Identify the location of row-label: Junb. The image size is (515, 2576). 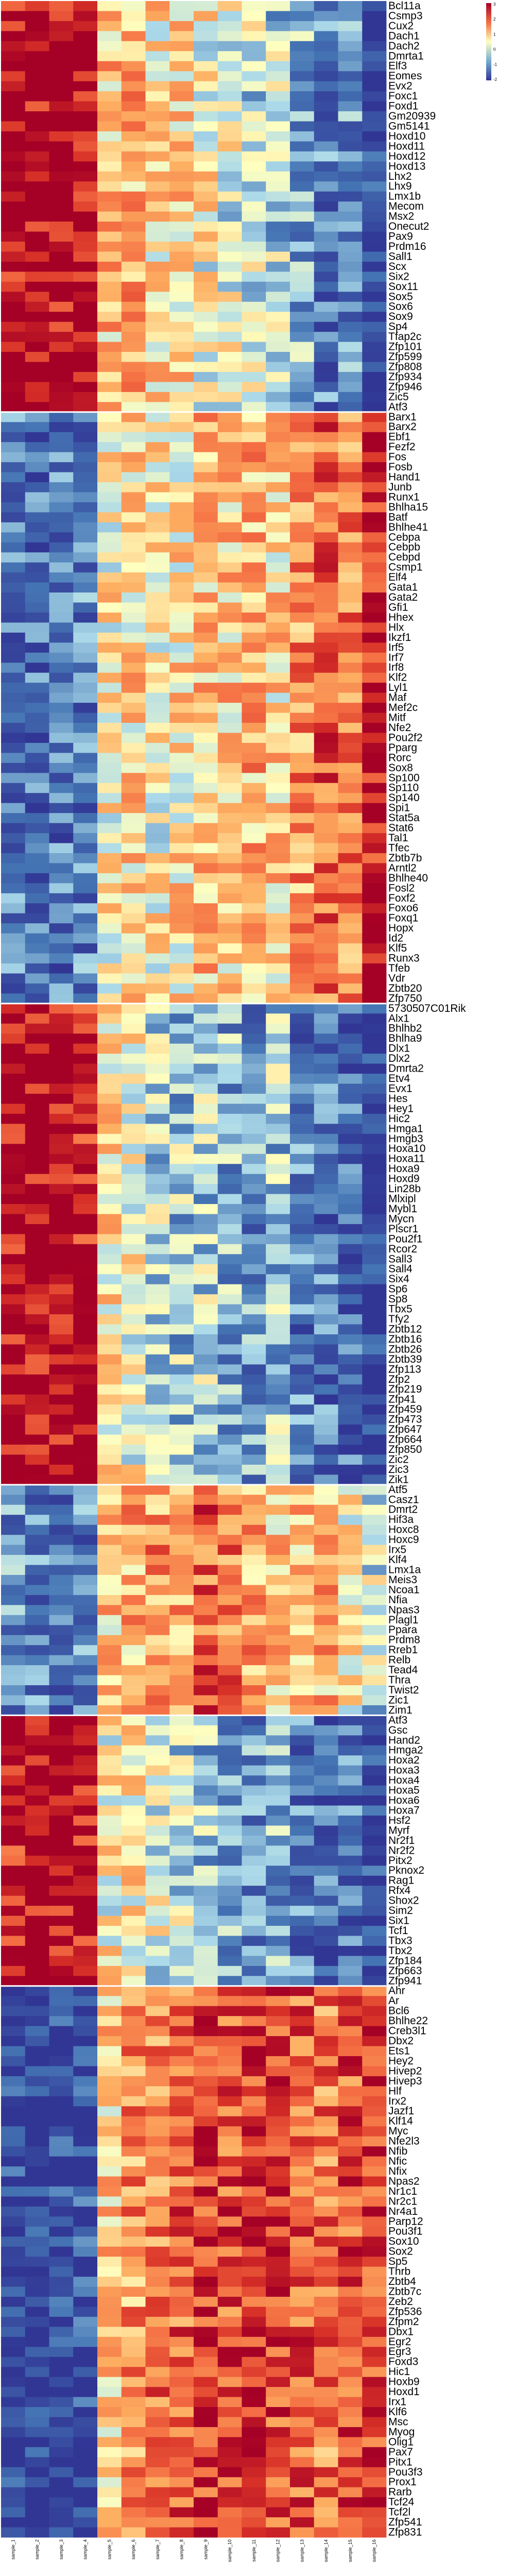
(400, 487).